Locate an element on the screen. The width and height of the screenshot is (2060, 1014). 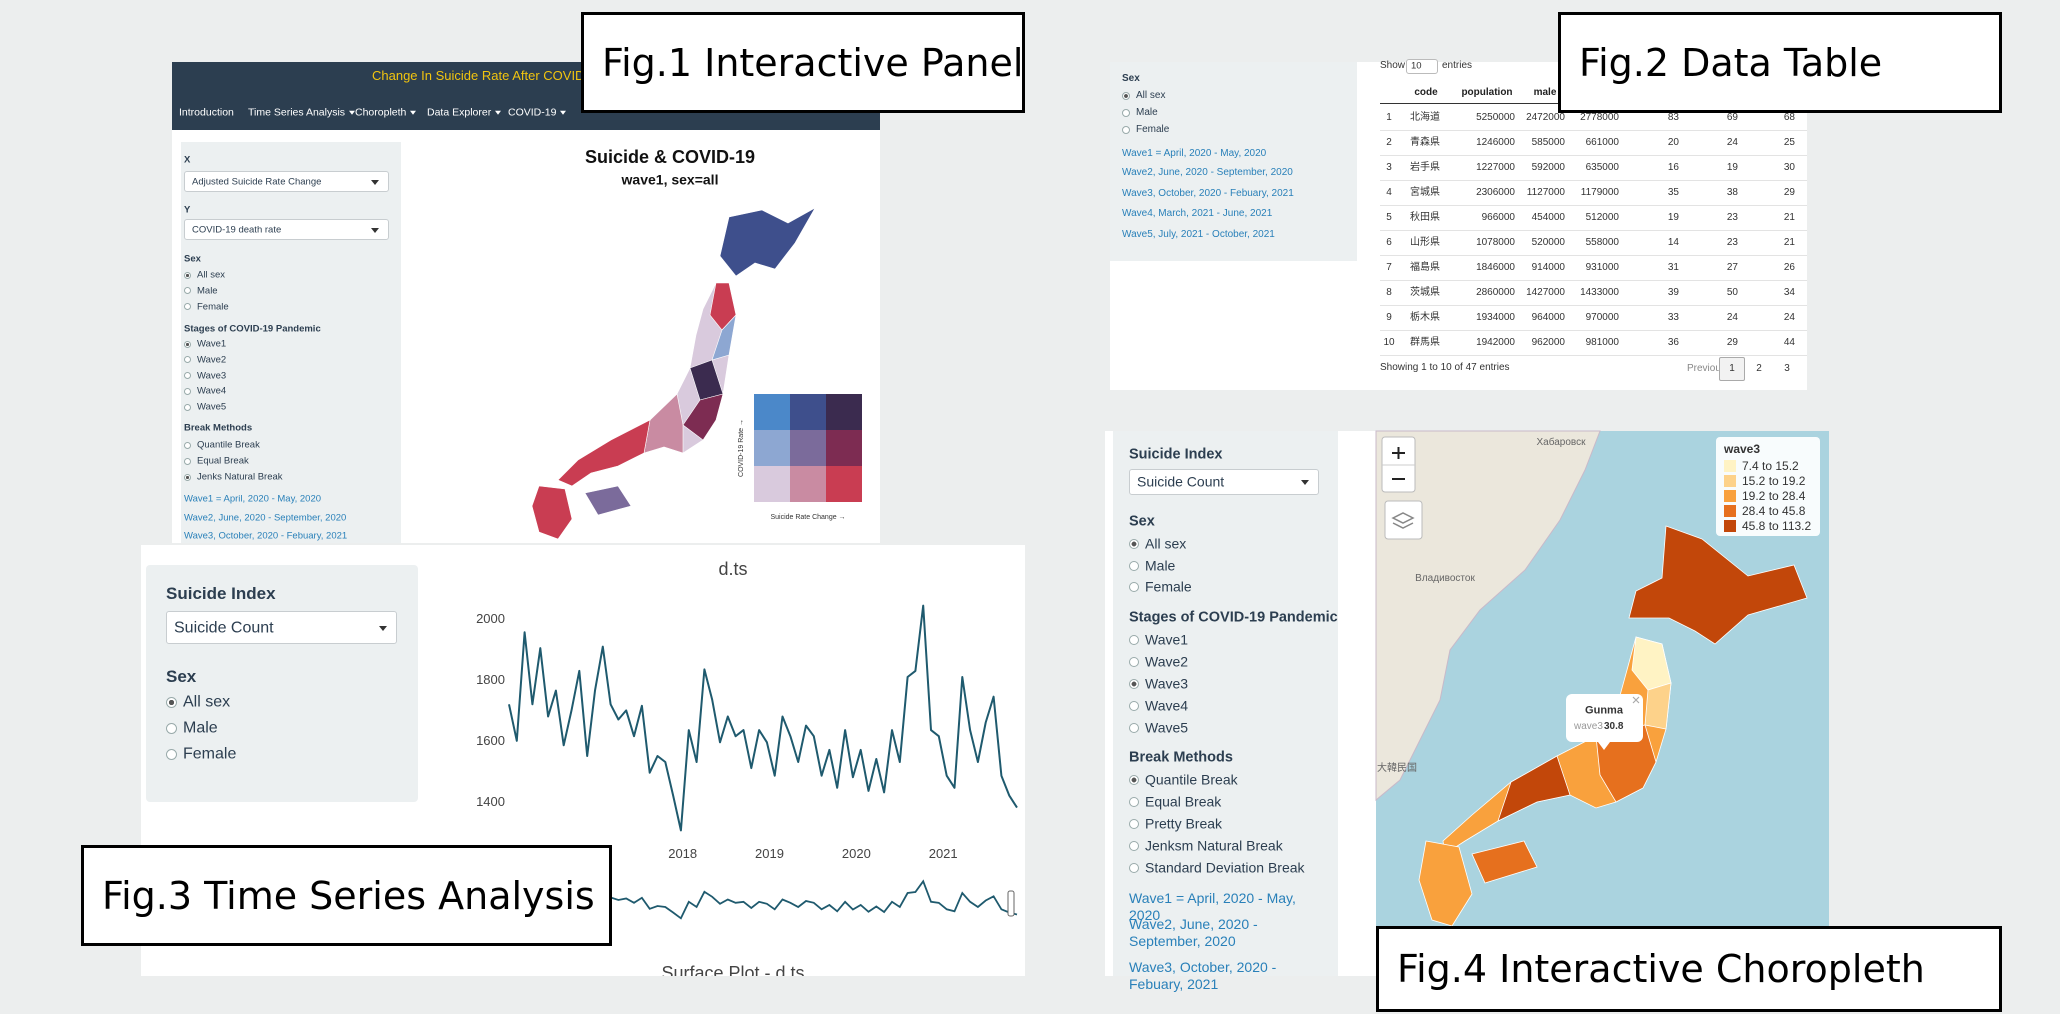
table-cell: 19 is located at coordinates (1673, 217).